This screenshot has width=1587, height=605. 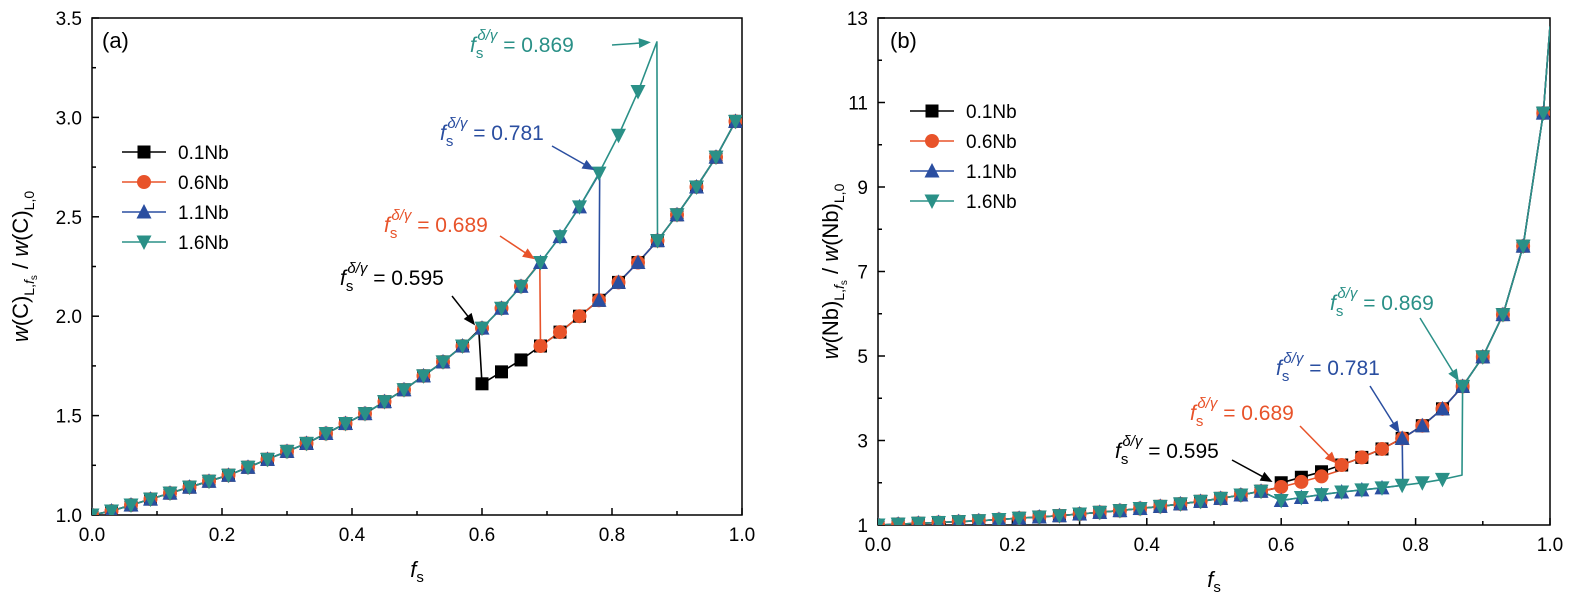 What do you see at coordinates (69, 118) in the screenshot?
I see `y-tick-label: 3.0` at bounding box center [69, 118].